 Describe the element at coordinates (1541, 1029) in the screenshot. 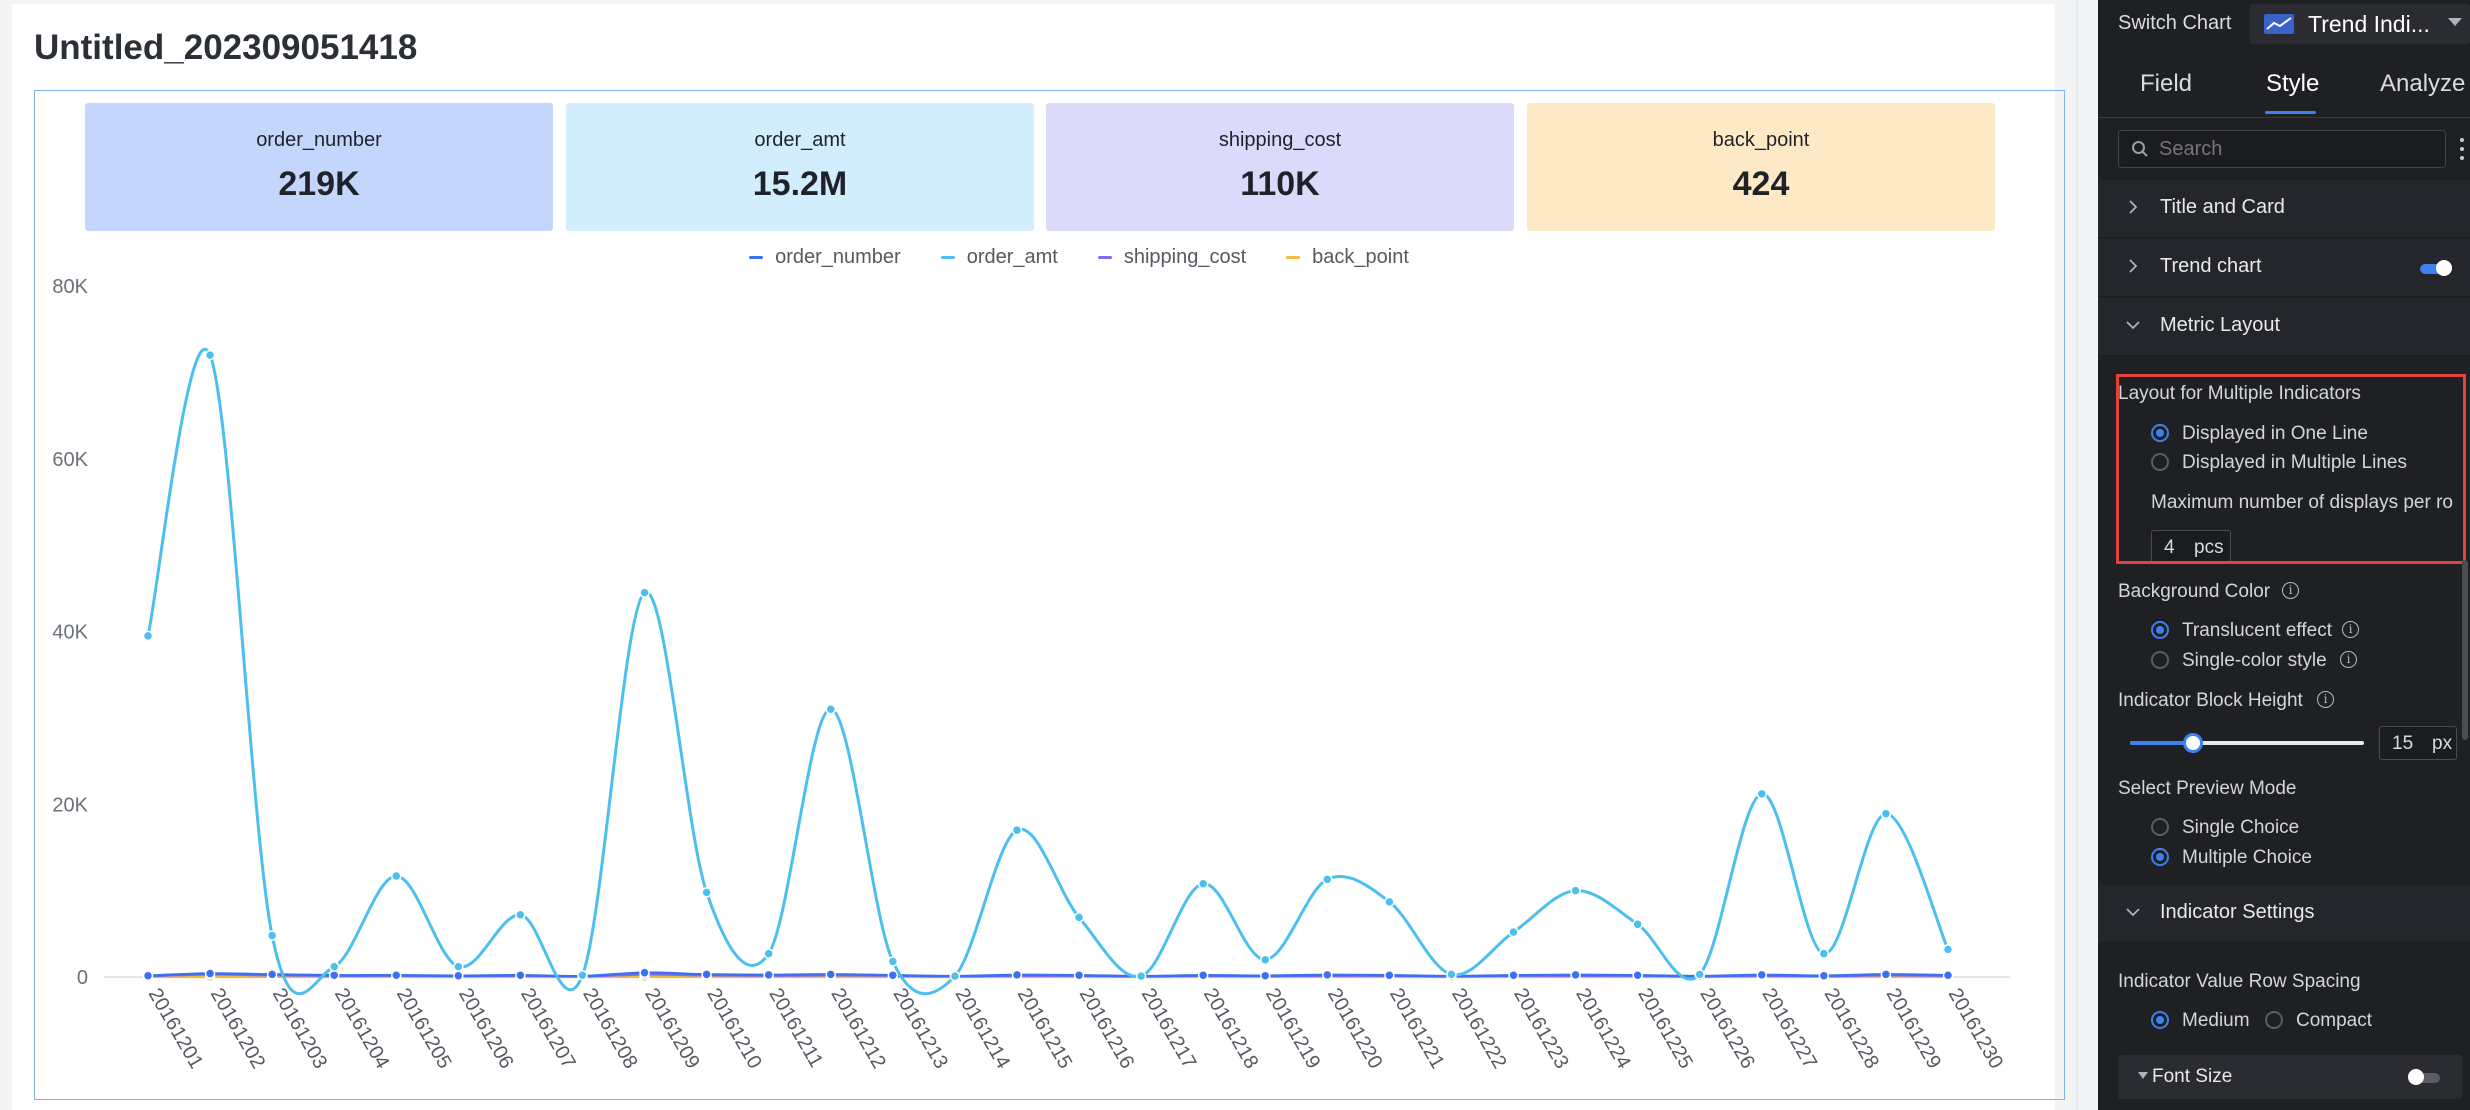

I see `x-tick-label: 20161223` at that location.